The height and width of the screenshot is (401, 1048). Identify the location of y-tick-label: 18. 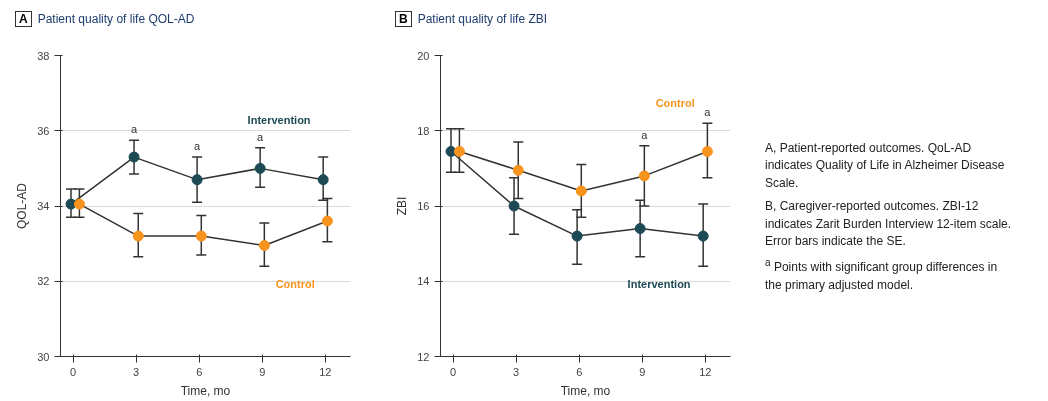
(423, 130).